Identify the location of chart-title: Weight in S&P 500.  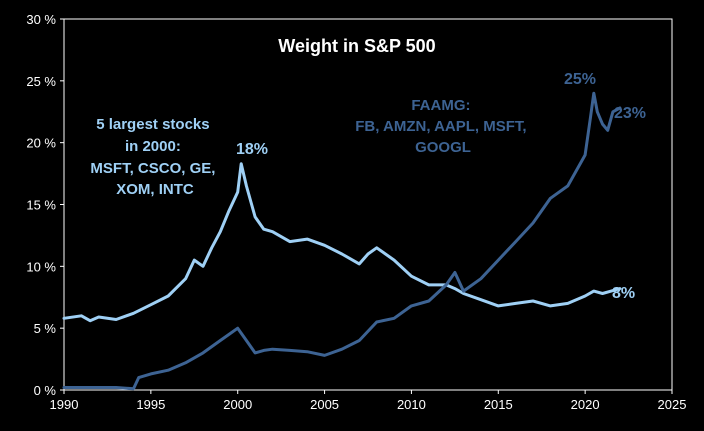
(356, 46).